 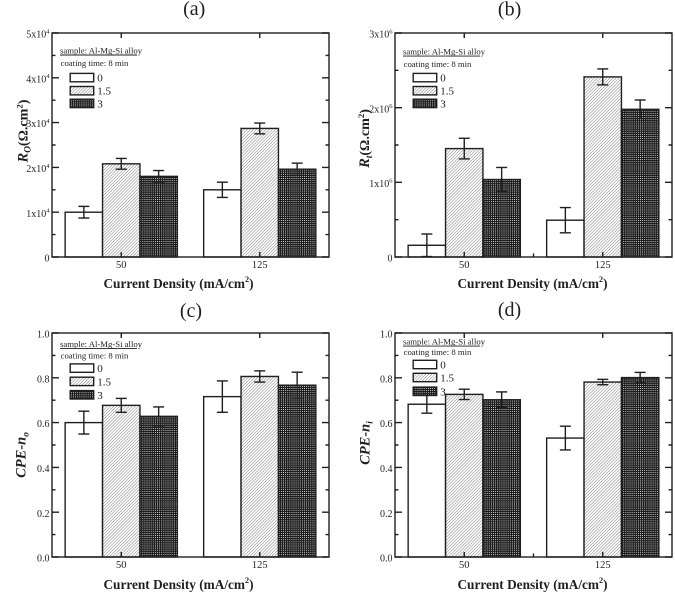 I want to click on svg-text: 4x10⁴, so click(x=38, y=79).